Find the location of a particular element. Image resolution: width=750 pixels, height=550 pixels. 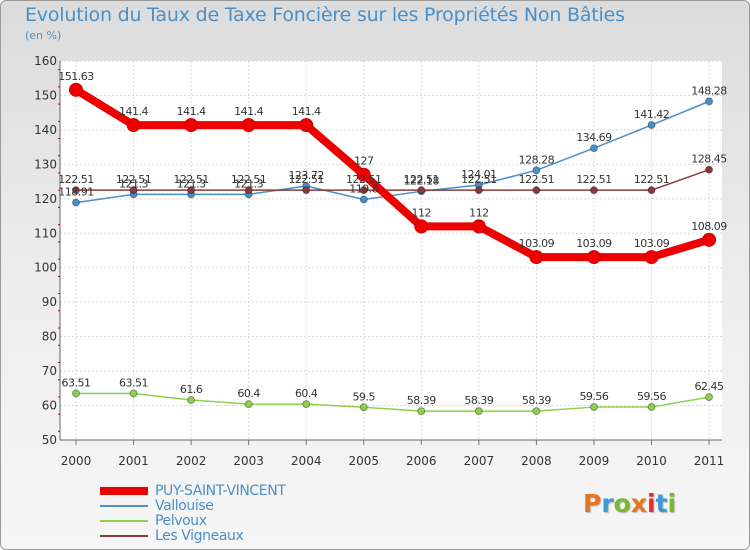

data-label-vallouise: 148.28 is located at coordinates (709, 90).